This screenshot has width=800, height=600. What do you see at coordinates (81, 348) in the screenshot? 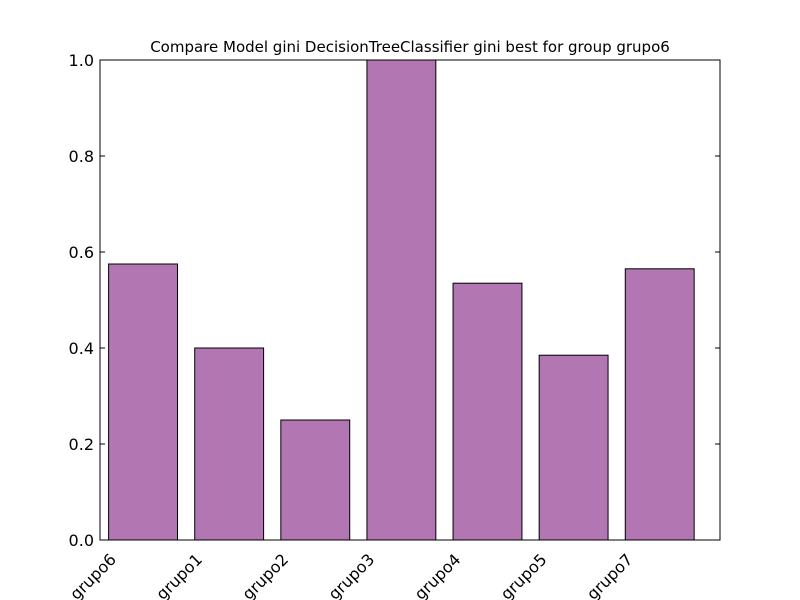
I see `y-tick-label: 0.4` at bounding box center [81, 348].